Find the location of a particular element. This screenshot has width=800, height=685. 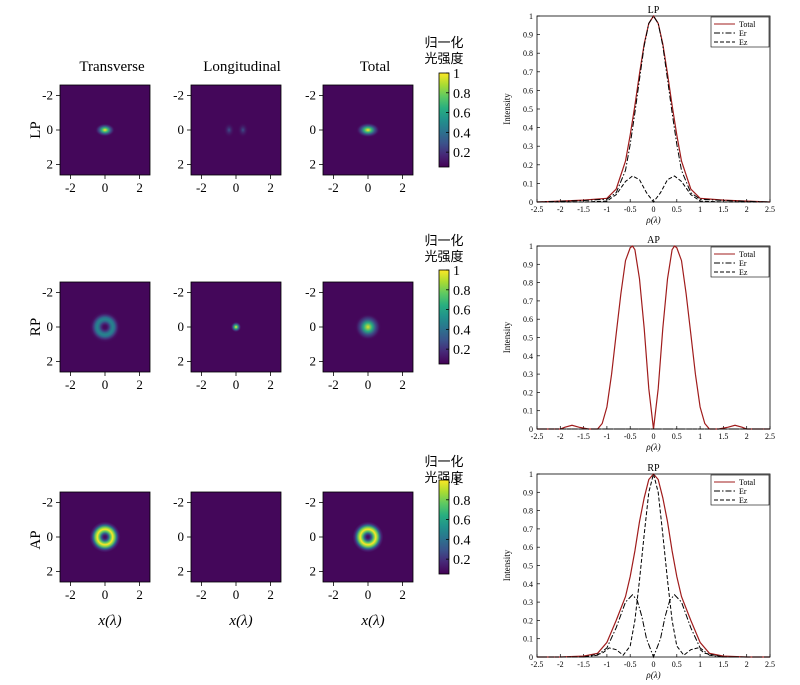

y-tick-label: 0.8 is located at coordinates (528, 511).